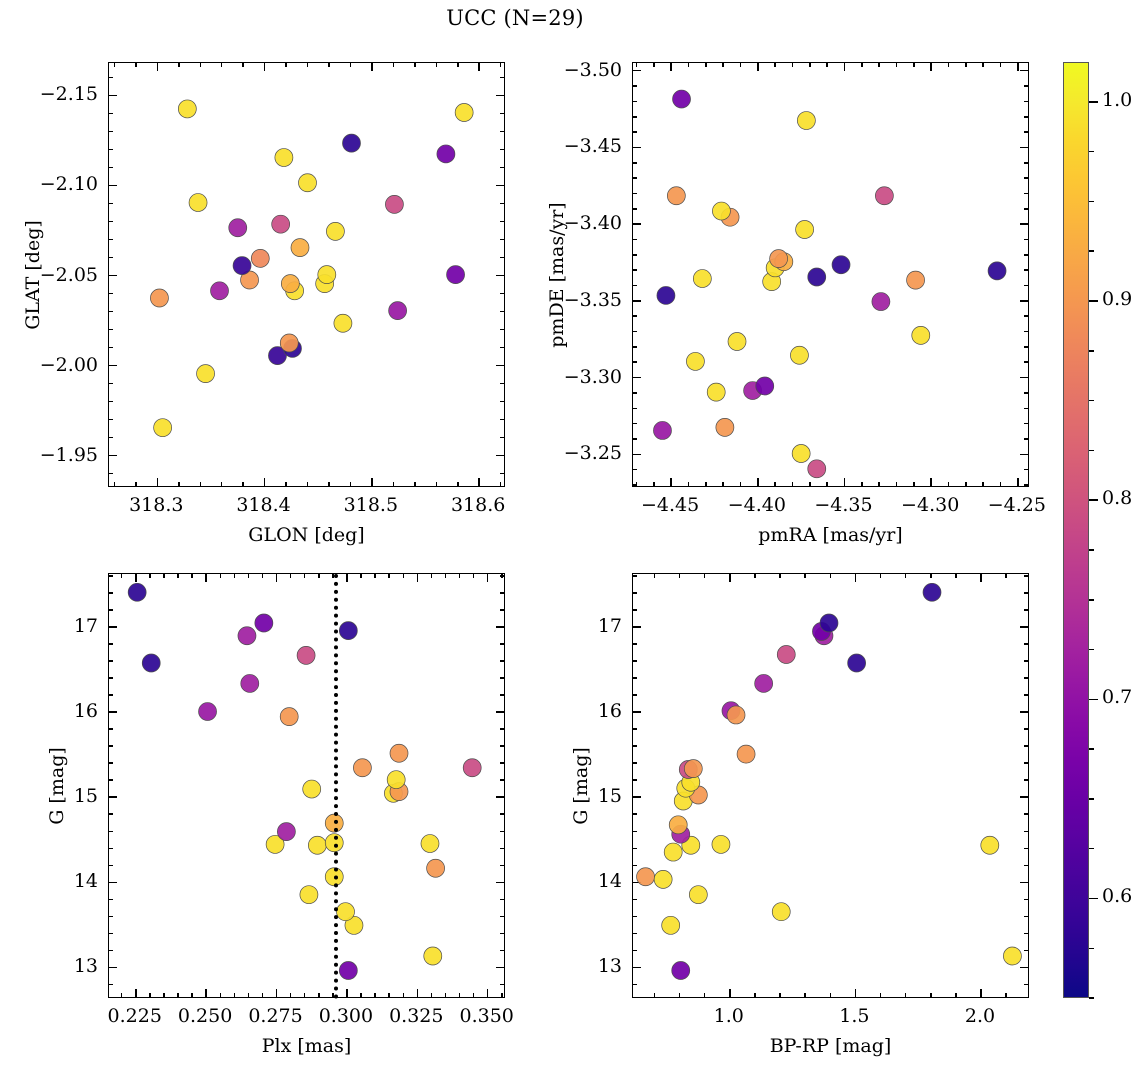  Describe the element at coordinates (1076, 530) in the screenshot. I see `probability-colorbar` at that location.